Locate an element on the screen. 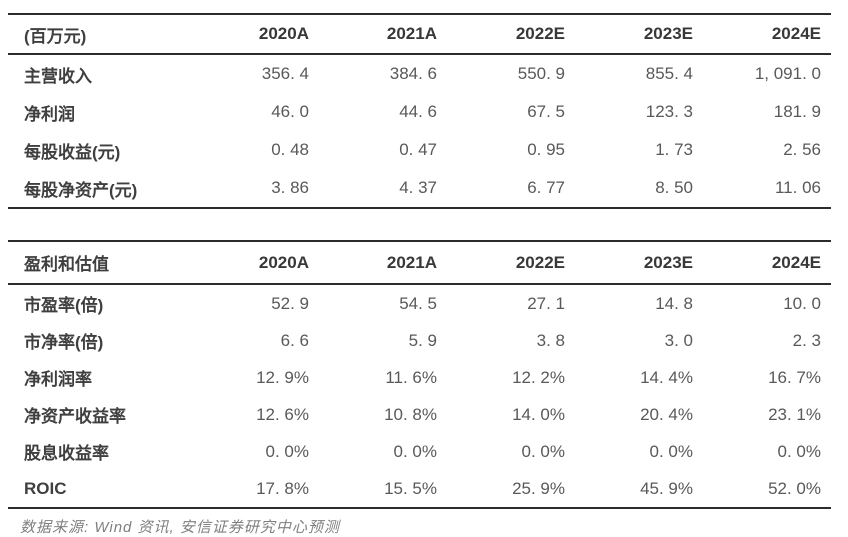 This screenshot has height=537, width=848. cell-value: 6. 77 is located at coordinates (546, 187).